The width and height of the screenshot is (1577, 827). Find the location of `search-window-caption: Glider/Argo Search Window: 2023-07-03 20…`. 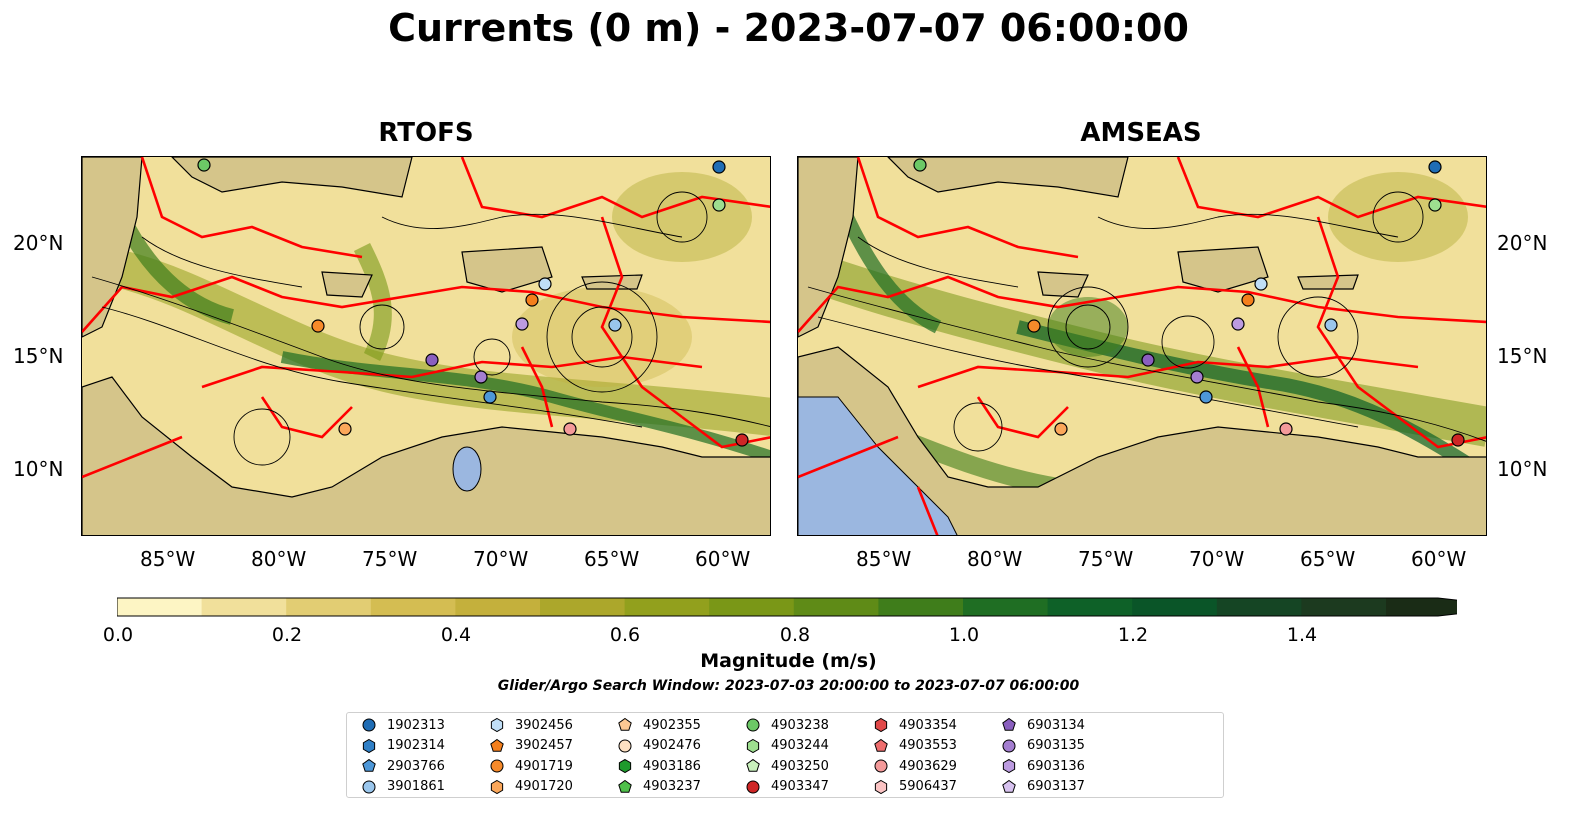

search-window-caption: Glider/Argo Search Window: 2023-07-03 20… is located at coordinates (788, 686).